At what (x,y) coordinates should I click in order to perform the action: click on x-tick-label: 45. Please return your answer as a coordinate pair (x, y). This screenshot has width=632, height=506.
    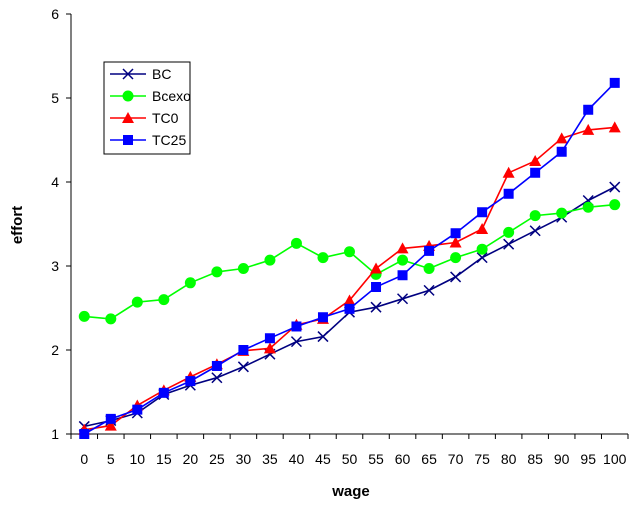
    Looking at the image, I should click on (323, 459).